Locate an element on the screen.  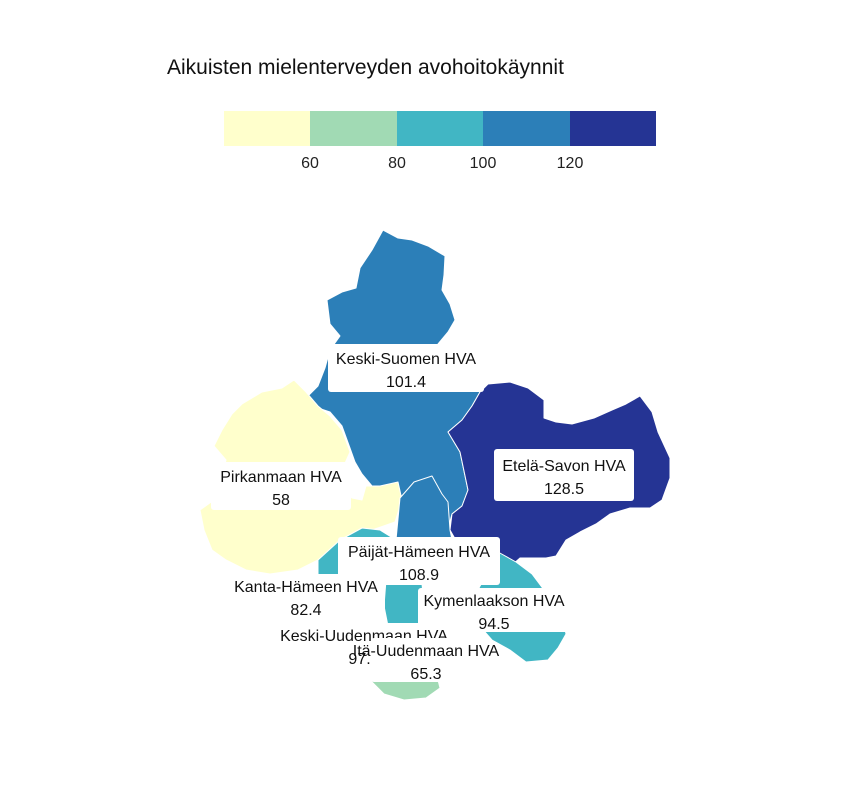
legend-tick-label: 80 is located at coordinates (397, 163).